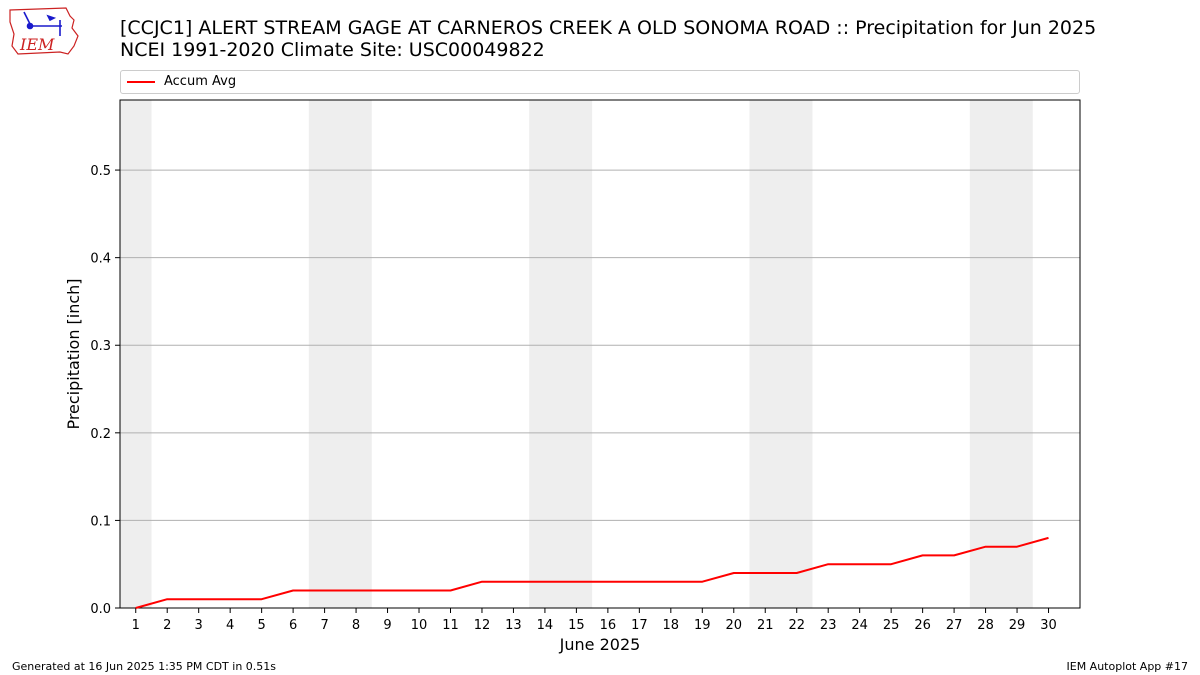 This screenshot has height=675, width=1200. I want to click on x-tick-label-25: 26, so click(922, 625).